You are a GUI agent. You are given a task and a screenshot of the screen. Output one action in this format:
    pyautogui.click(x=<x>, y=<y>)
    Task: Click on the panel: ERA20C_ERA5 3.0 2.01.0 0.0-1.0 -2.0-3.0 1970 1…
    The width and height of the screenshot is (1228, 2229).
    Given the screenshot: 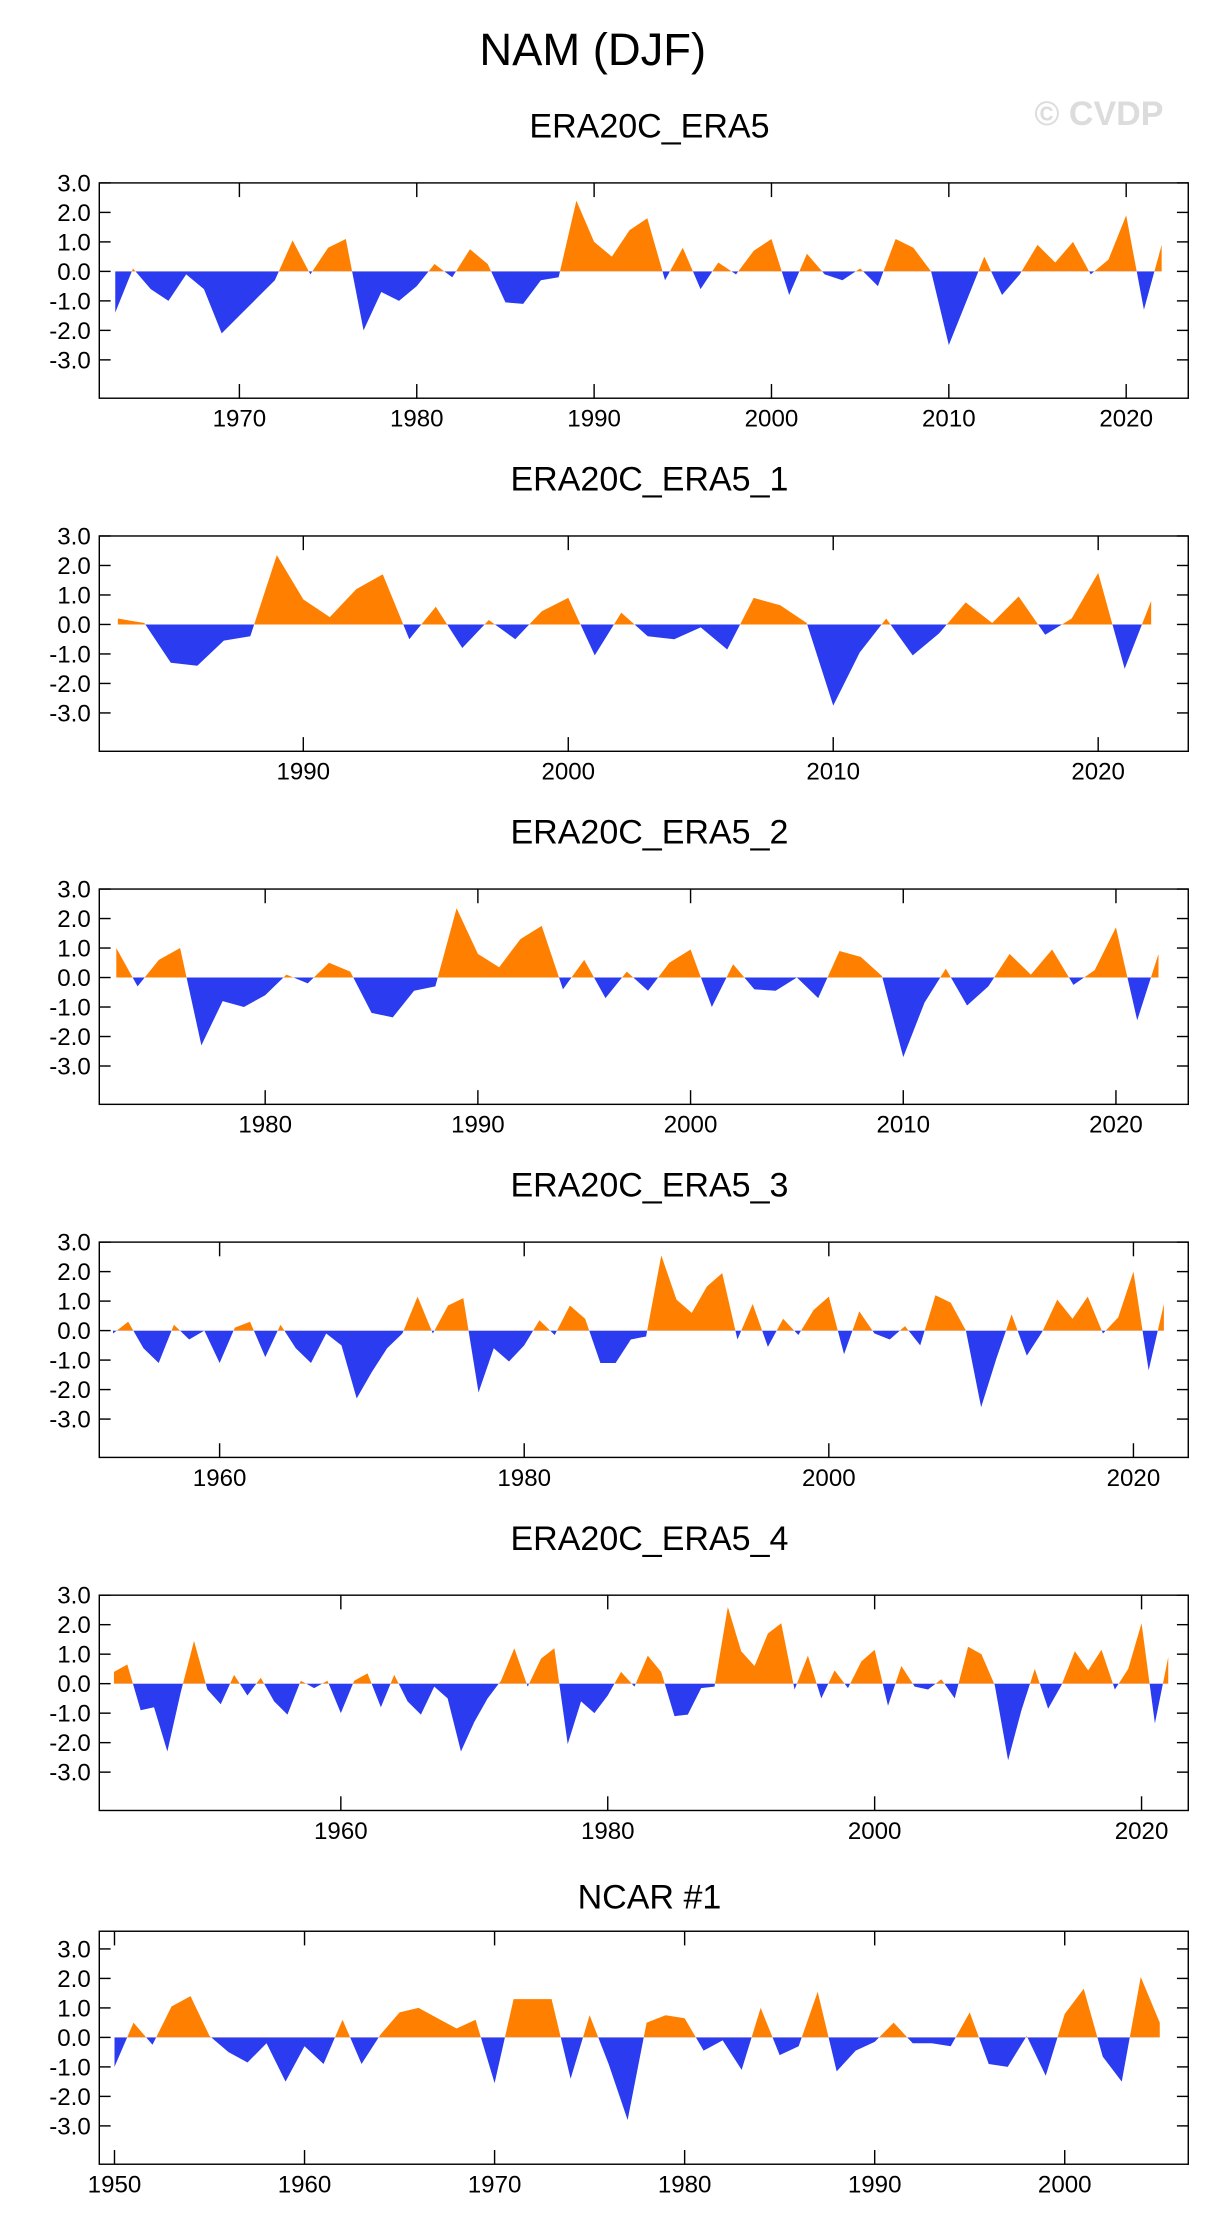 What is the action you would take?
    pyautogui.click(x=619, y=270)
    